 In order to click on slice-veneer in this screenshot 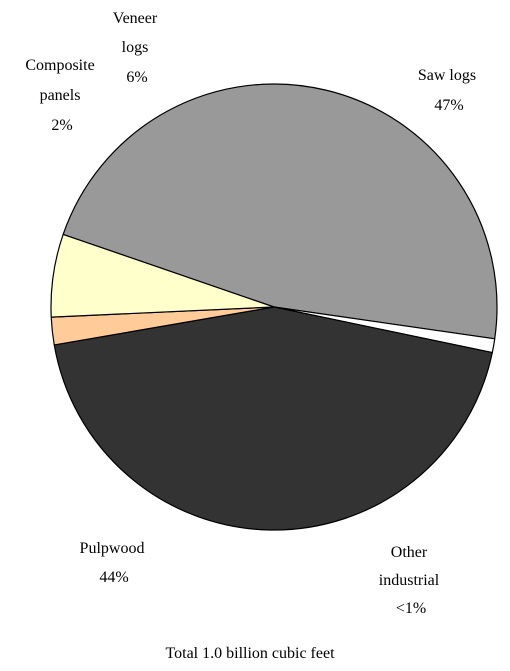, I will do `click(162, 275)`.